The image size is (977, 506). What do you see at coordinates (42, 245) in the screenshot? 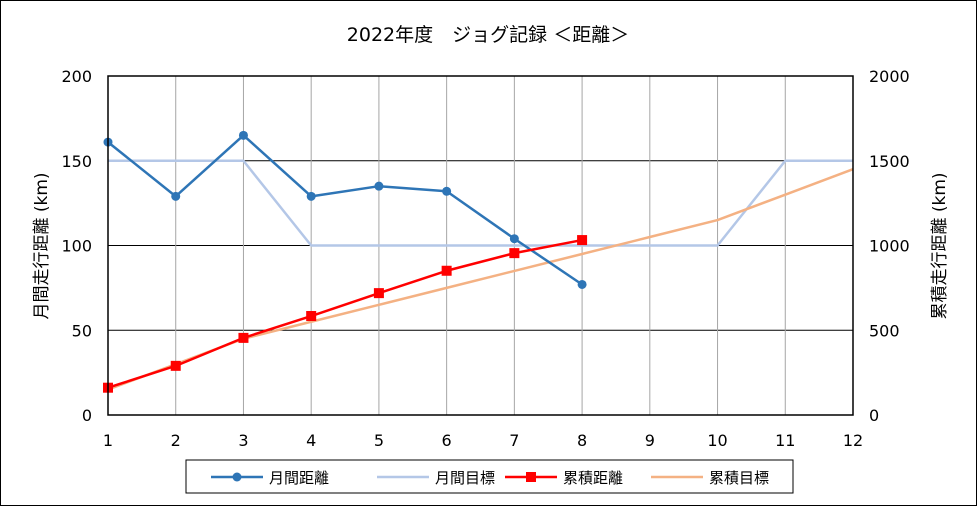
I see `y-axis-left-label: 月間走行距離 (km)` at bounding box center [42, 245].